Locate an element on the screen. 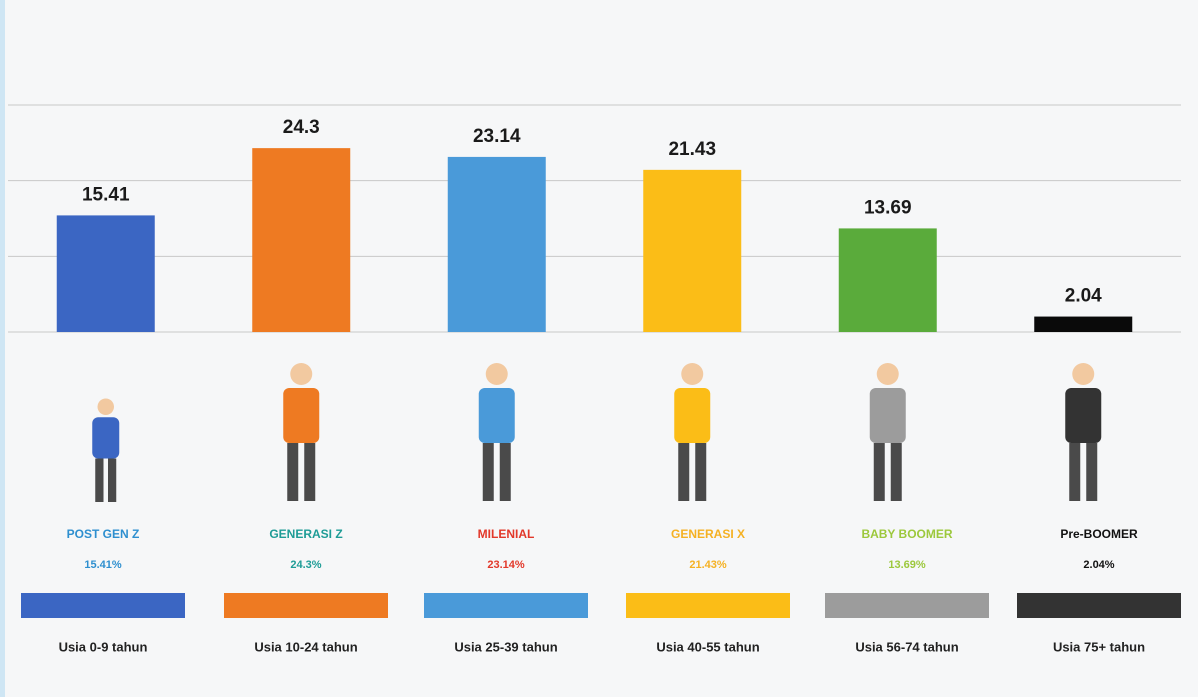 This screenshot has height=697, width=1198. value-label: 13.69 is located at coordinates (888, 207).